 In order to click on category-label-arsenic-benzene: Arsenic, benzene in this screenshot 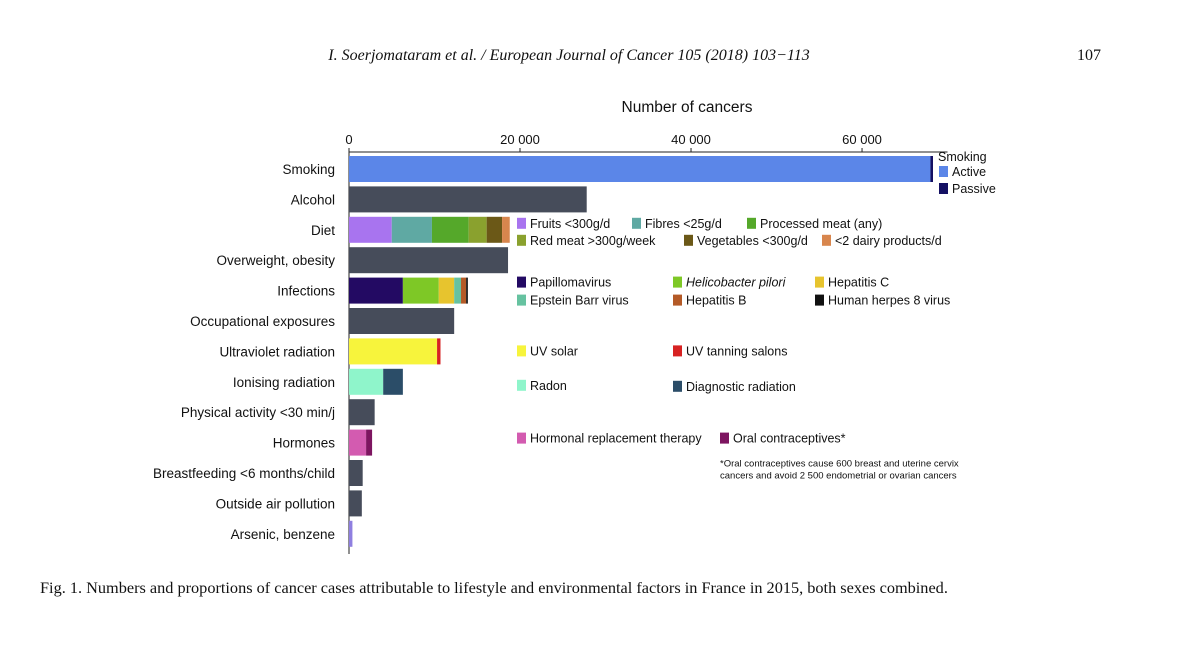, I will do `click(283, 534)`.